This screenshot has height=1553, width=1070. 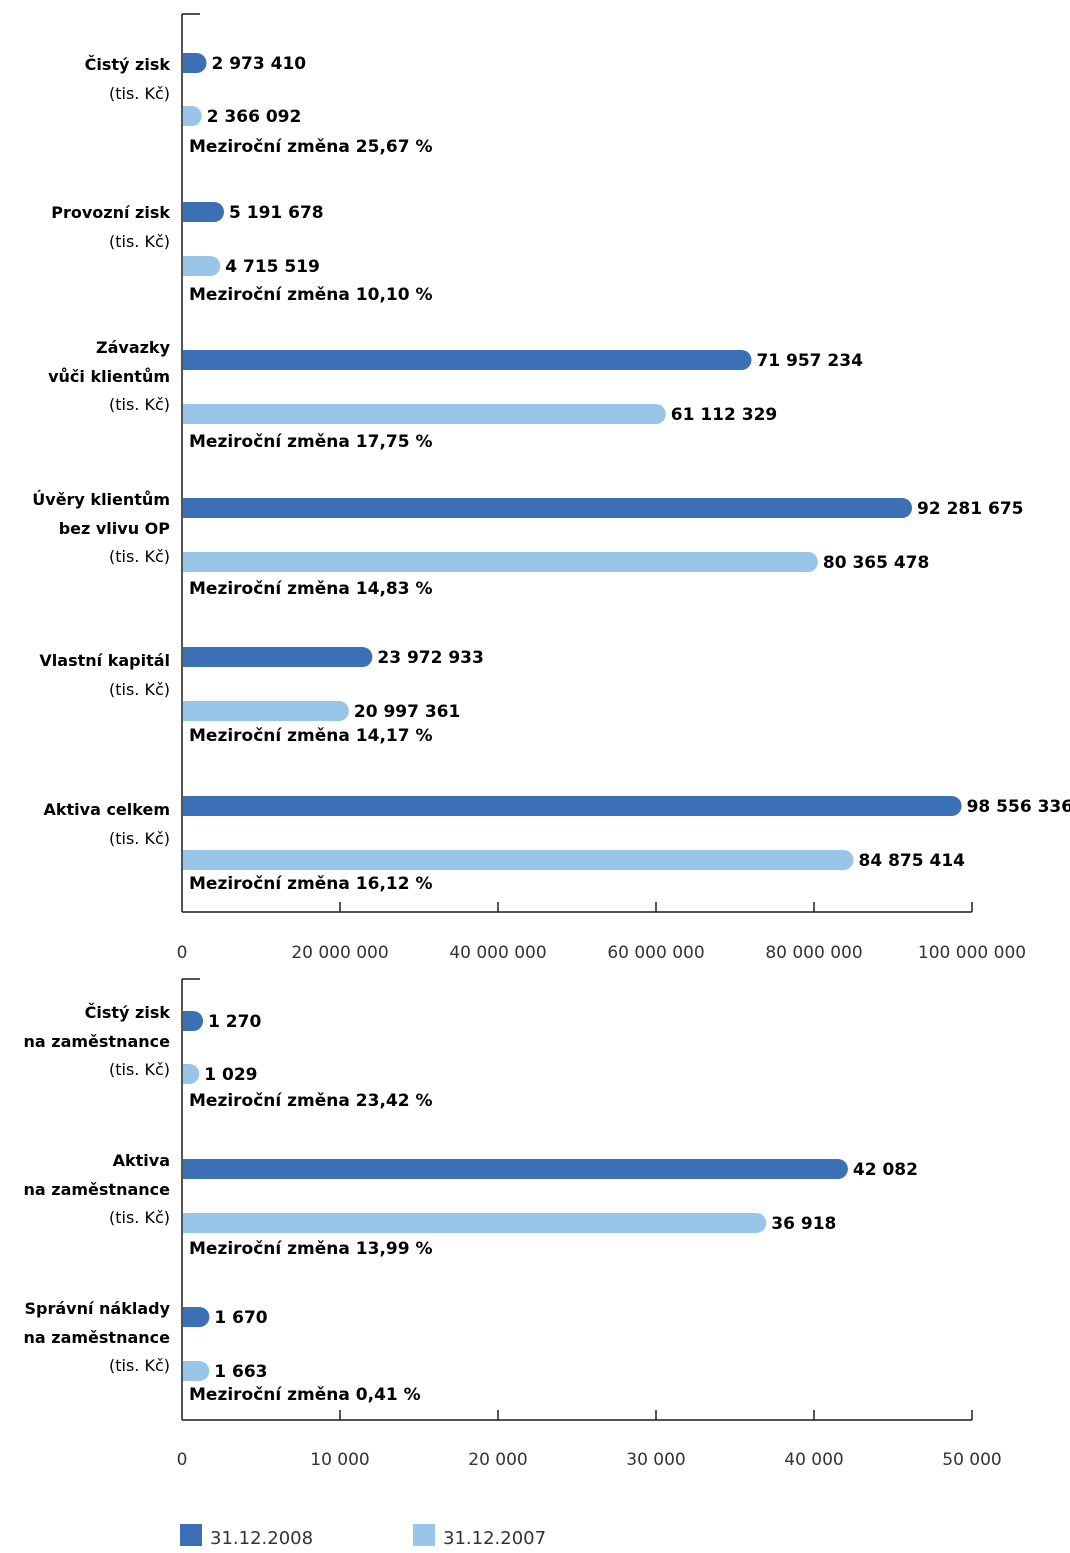 I want to click on yoy-change-label: Meziroční změna 13,99 %, so click(x=311, y=1249).